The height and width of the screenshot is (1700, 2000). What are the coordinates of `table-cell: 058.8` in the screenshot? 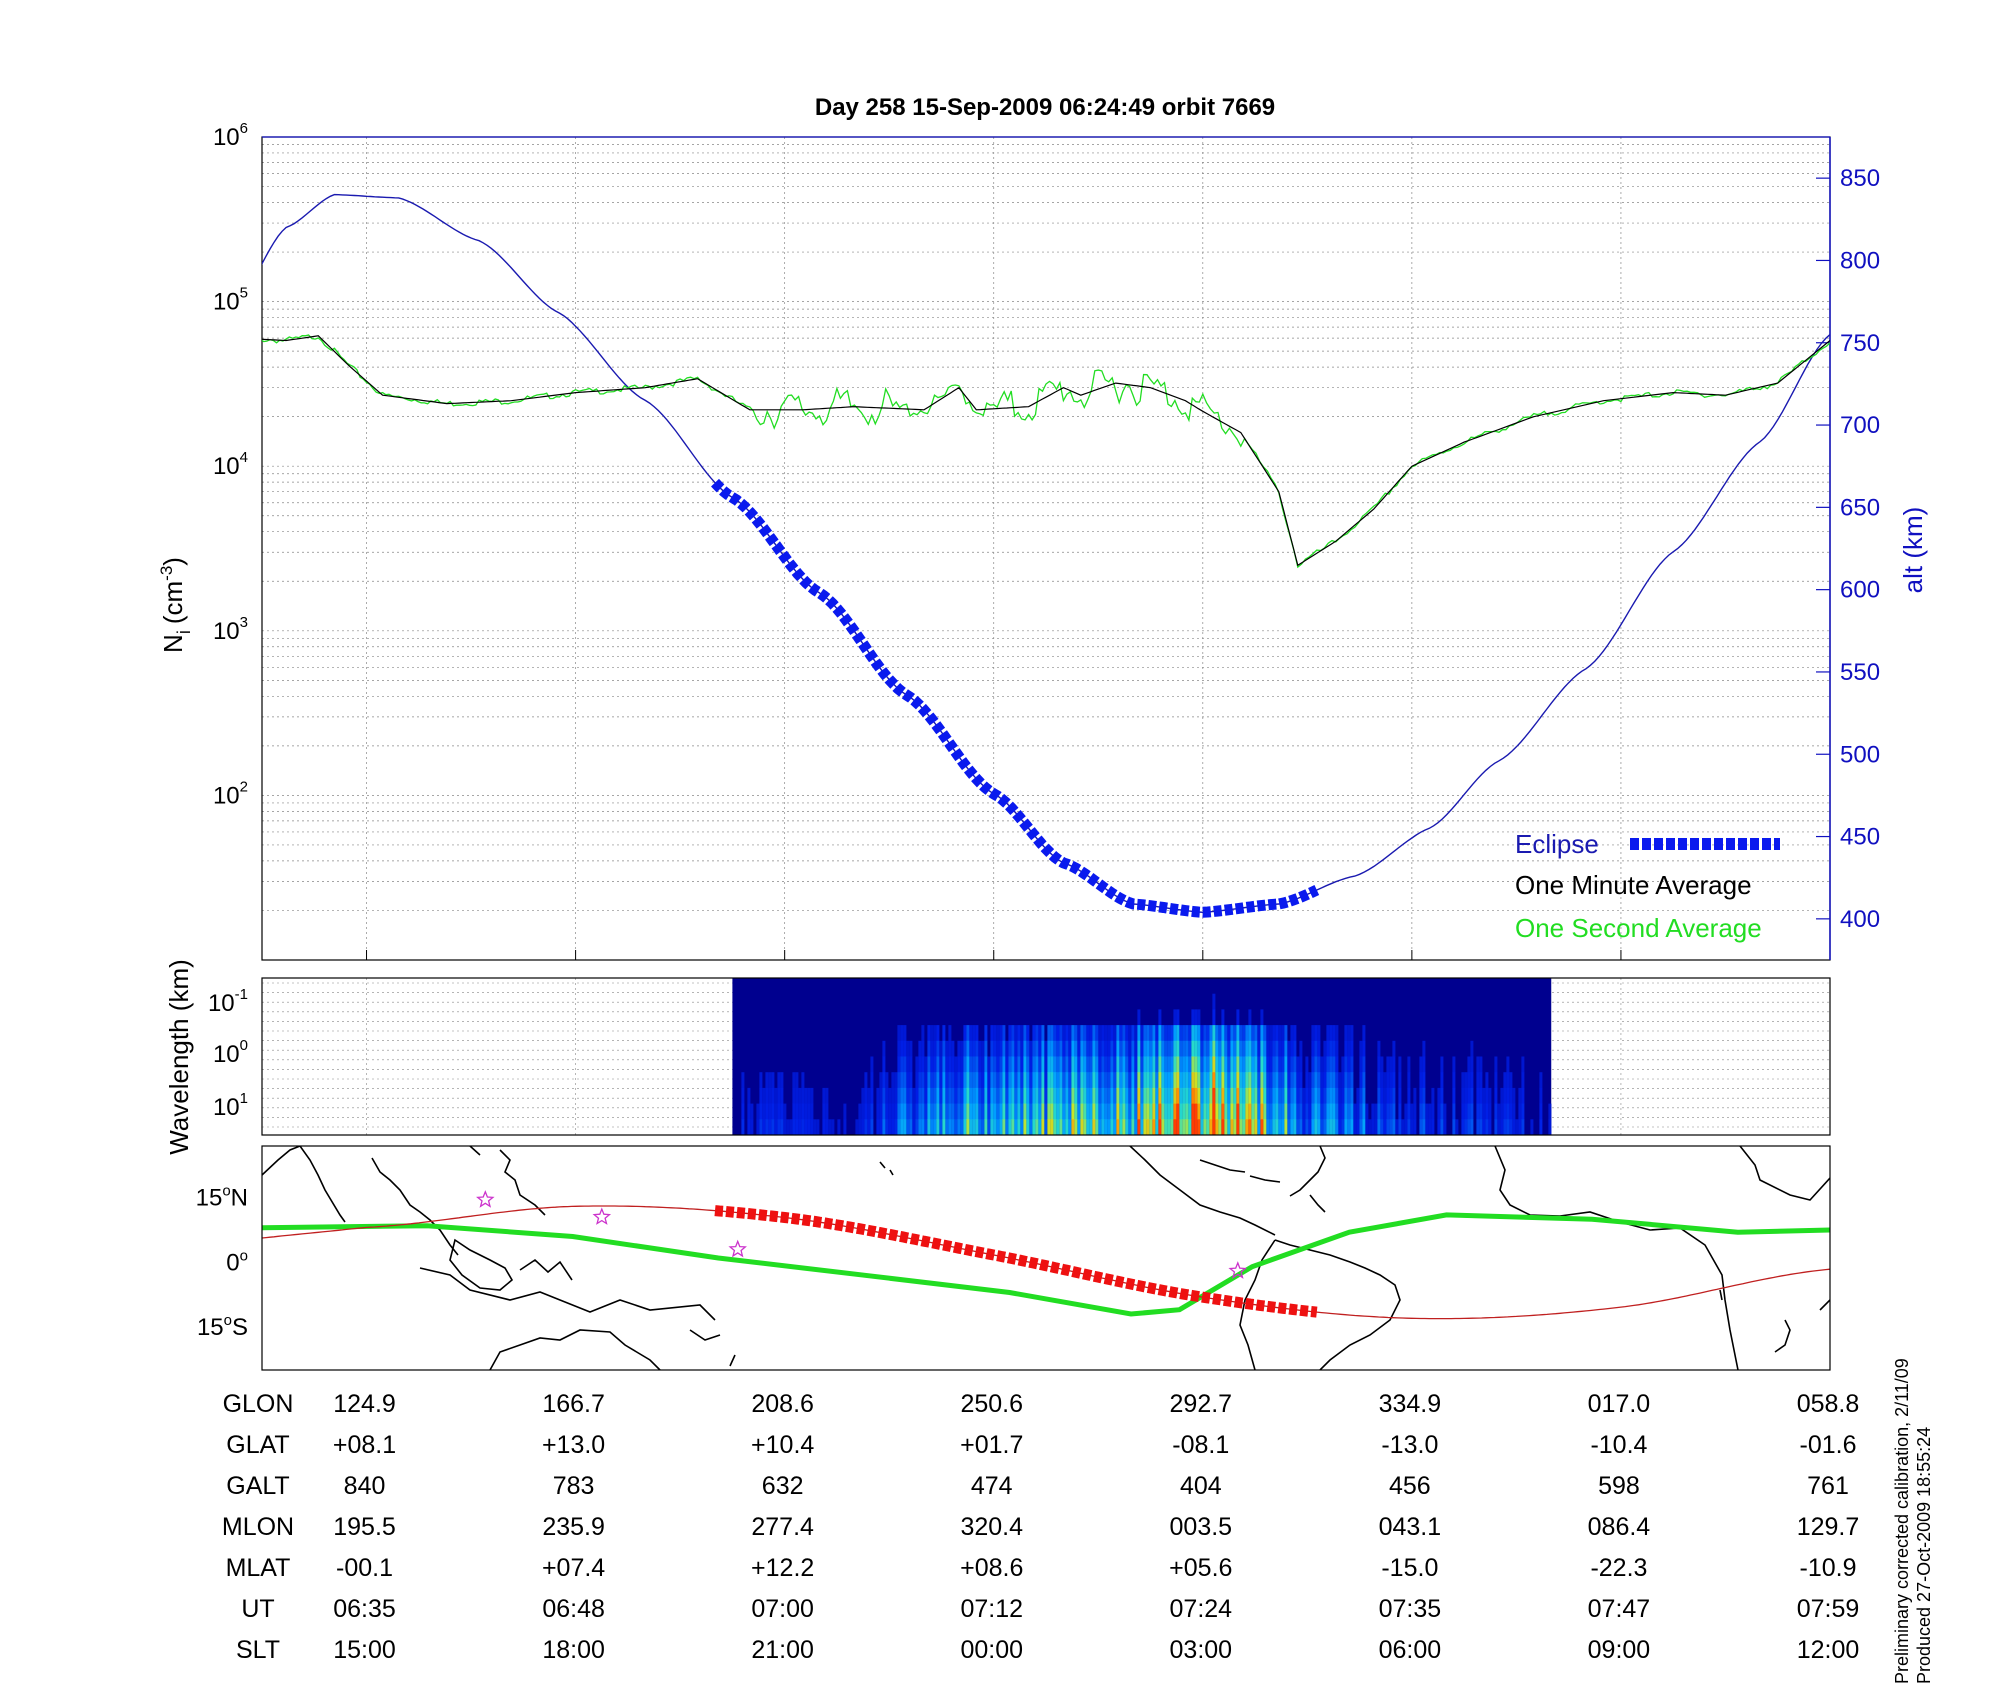 It's located at (1828, 1404).